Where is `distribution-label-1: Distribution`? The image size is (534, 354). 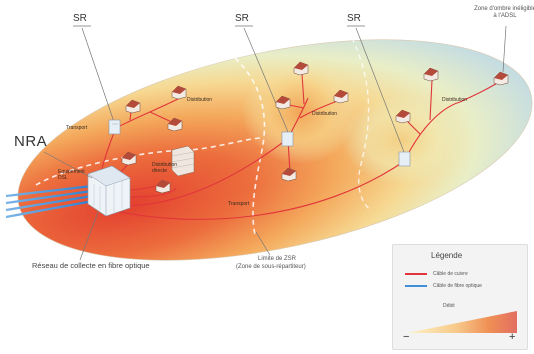
distribution-label-1: Distribution is located at coordinates (200, 100).